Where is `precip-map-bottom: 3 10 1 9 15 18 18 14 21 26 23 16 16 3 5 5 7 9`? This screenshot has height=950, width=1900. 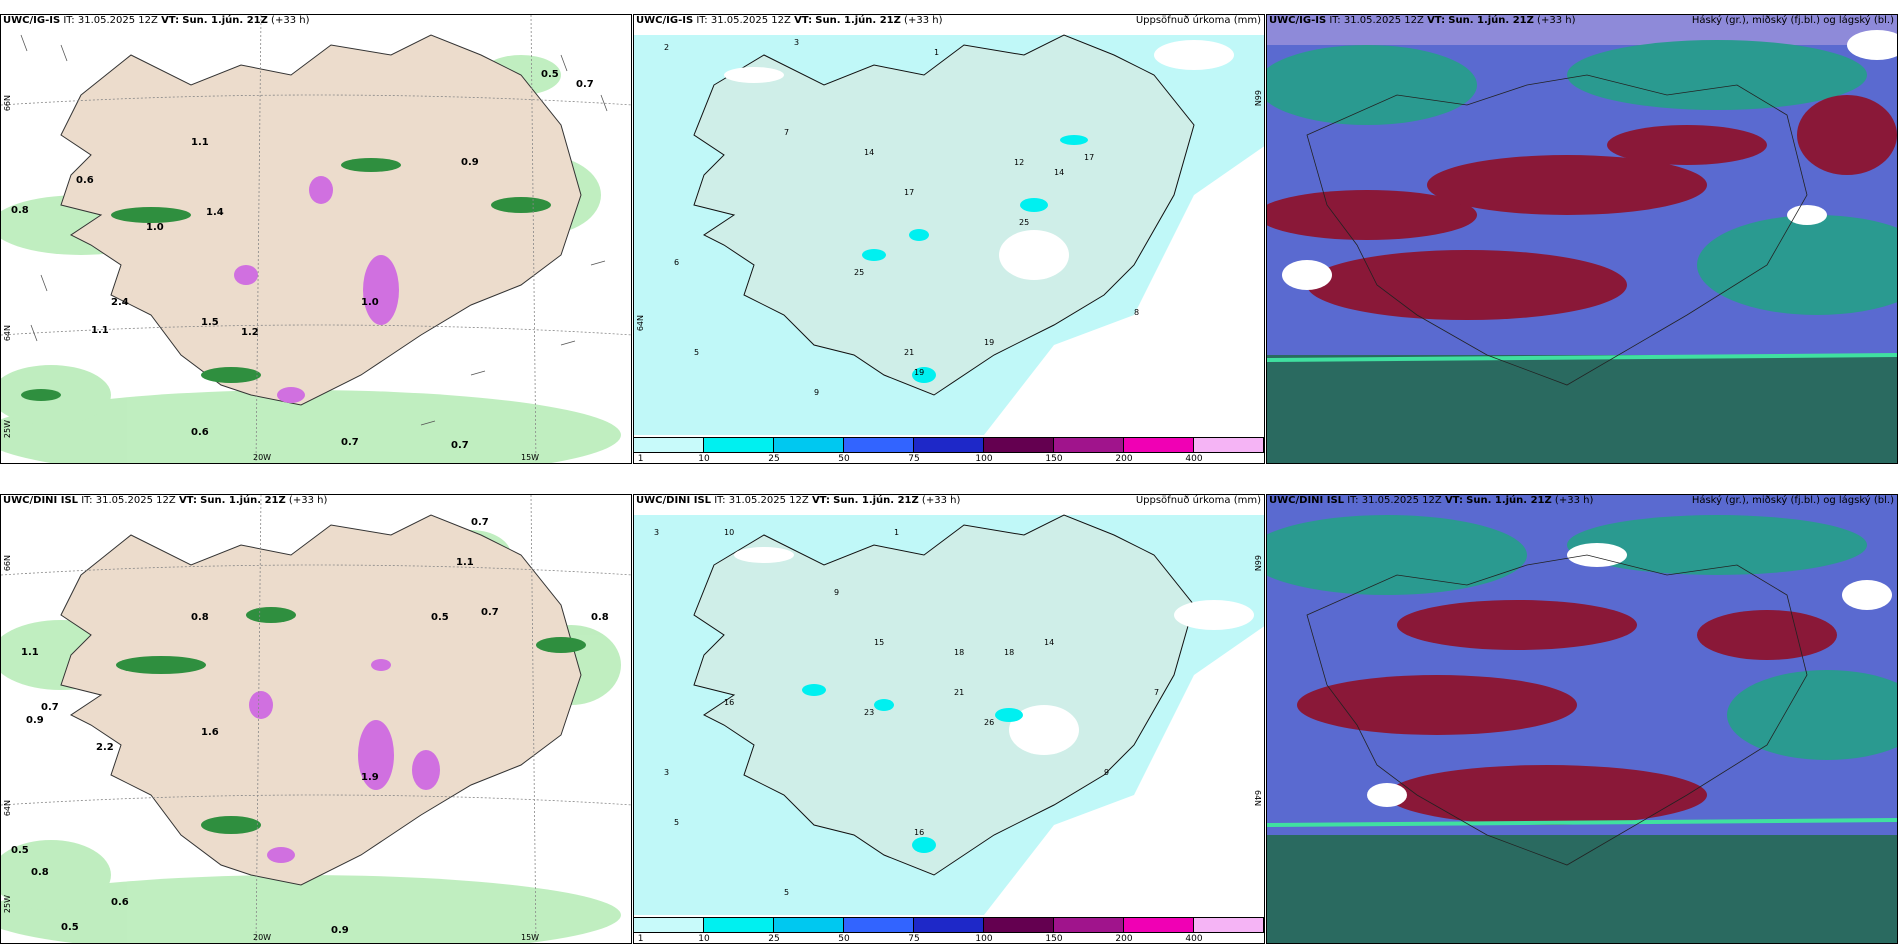
precip-map-bottom: 3 10 1 9 15 18 18 14 21 26 23 16 16 3 5 5 7 9 is located at coordinates (949, 705).